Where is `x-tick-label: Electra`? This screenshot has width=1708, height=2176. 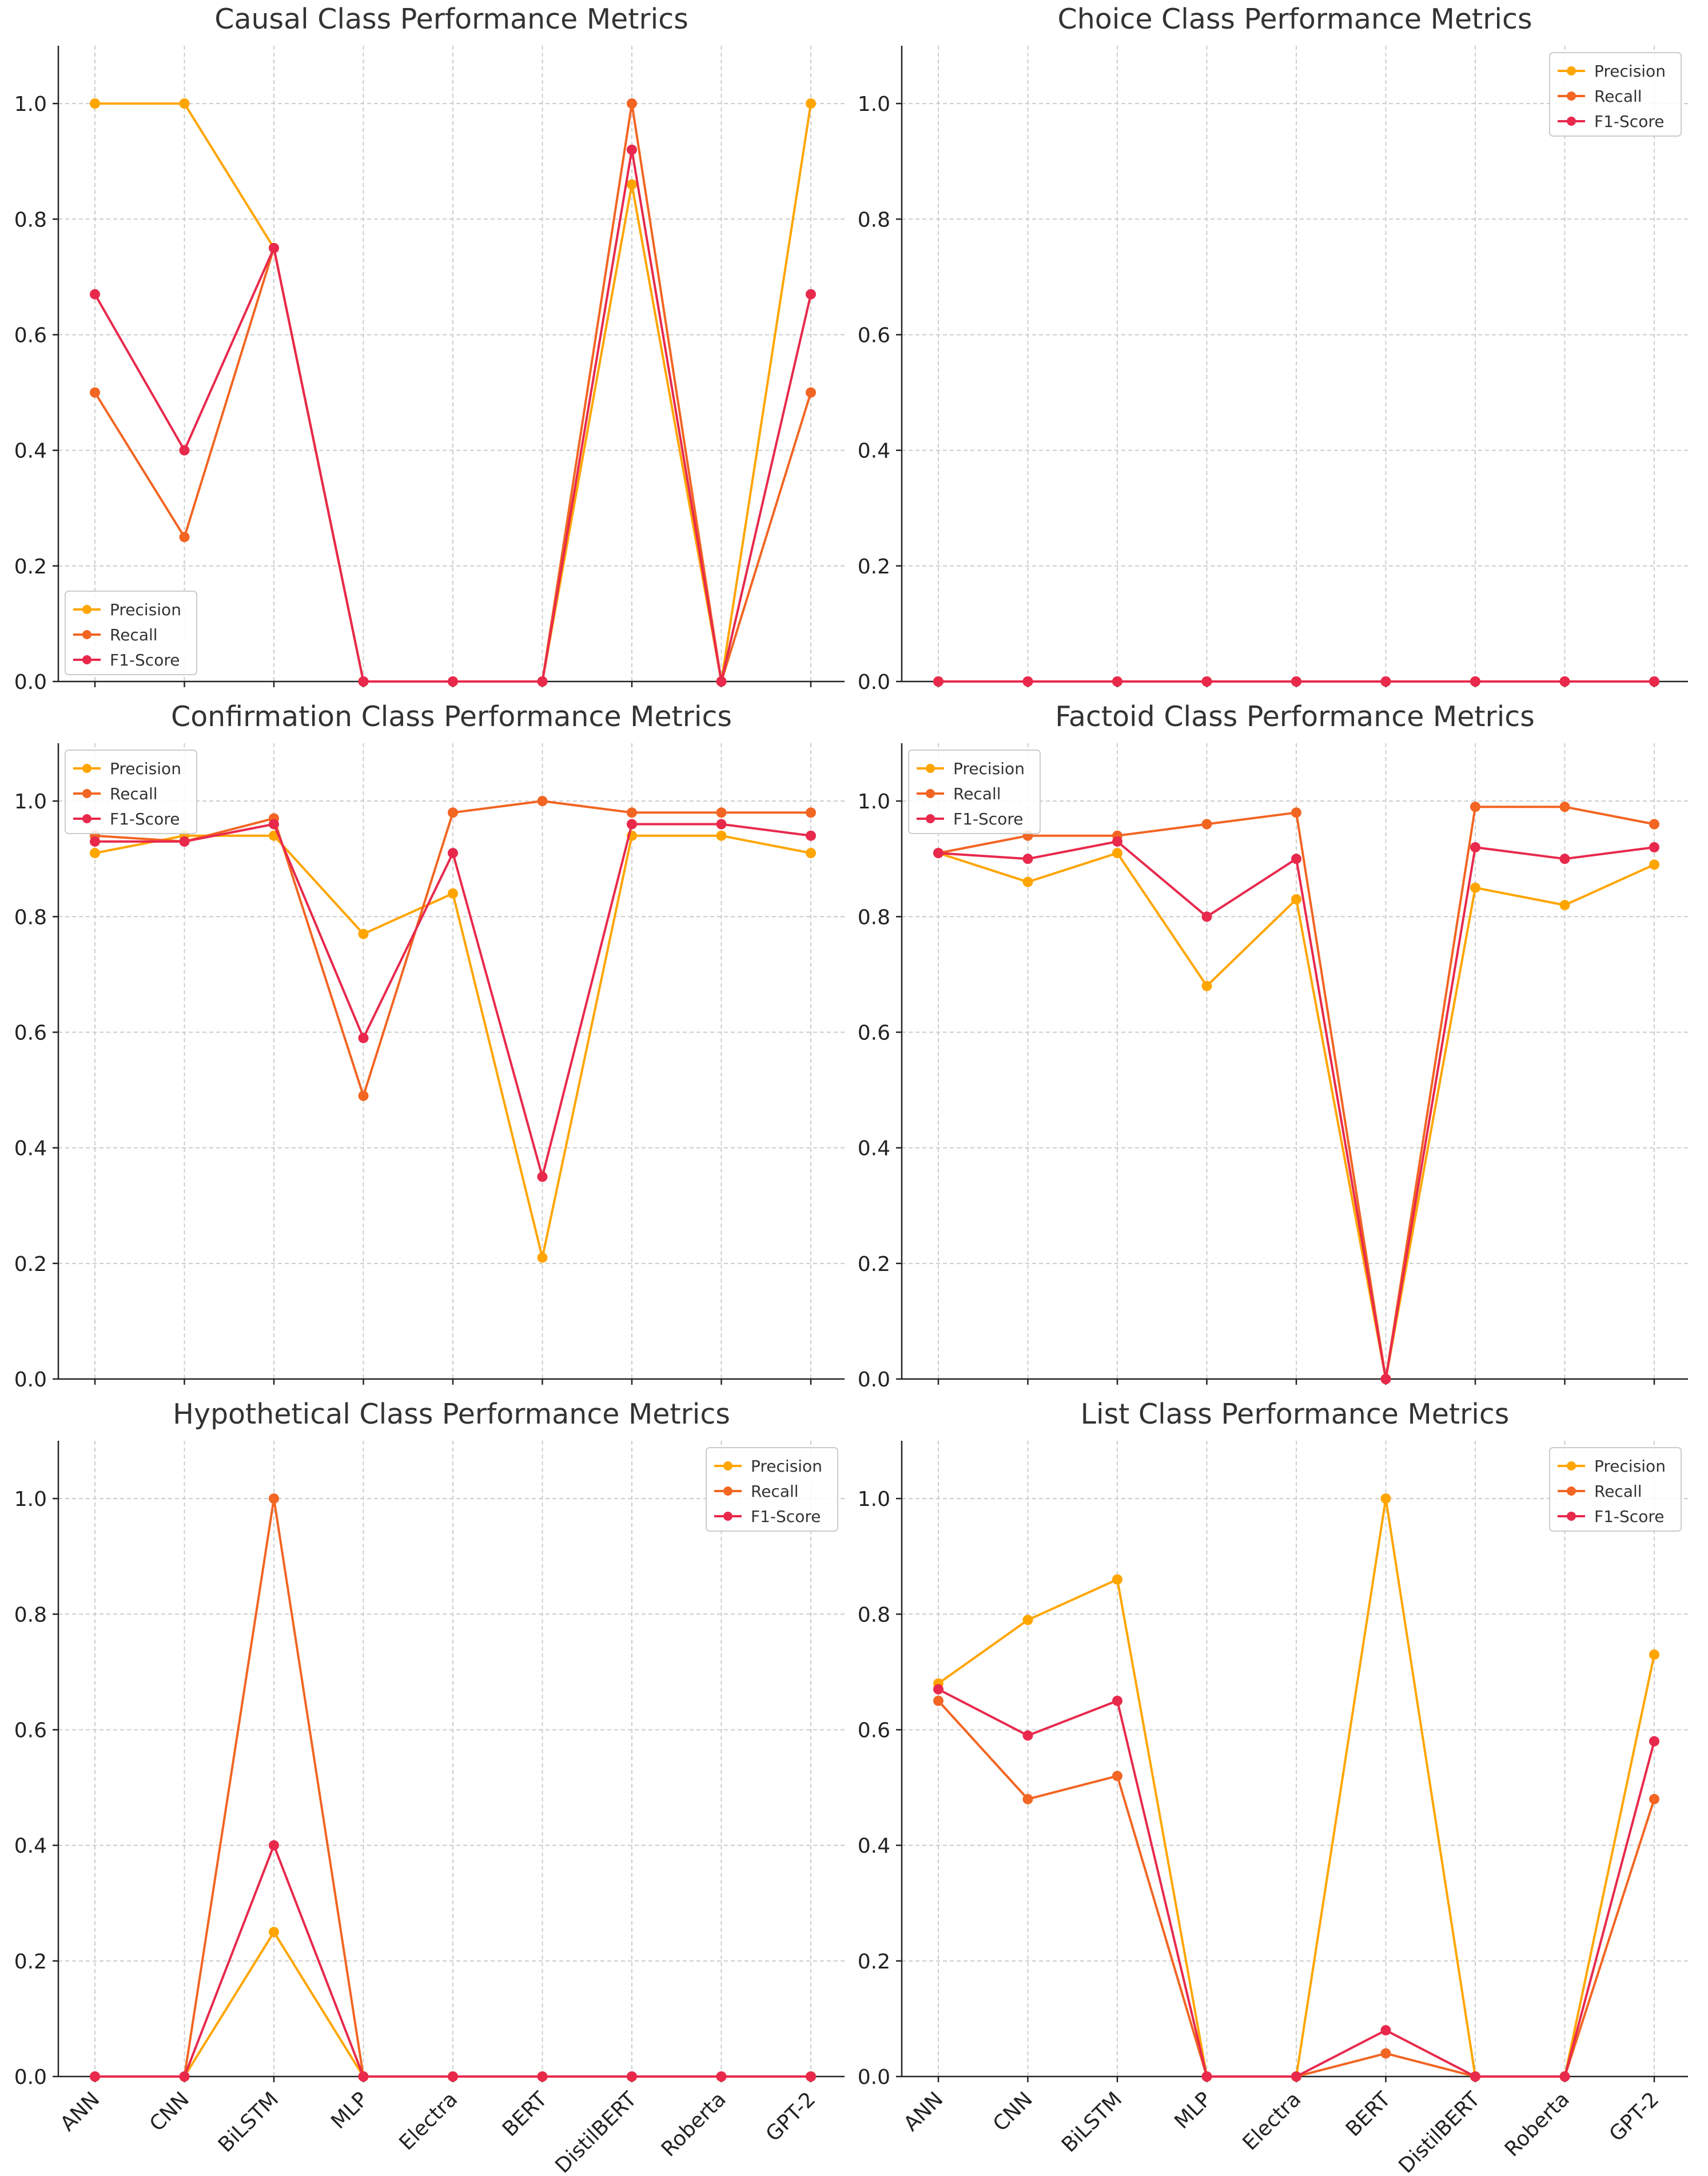 x-tick-label: Electra is located at coordinates (1272, 2121).